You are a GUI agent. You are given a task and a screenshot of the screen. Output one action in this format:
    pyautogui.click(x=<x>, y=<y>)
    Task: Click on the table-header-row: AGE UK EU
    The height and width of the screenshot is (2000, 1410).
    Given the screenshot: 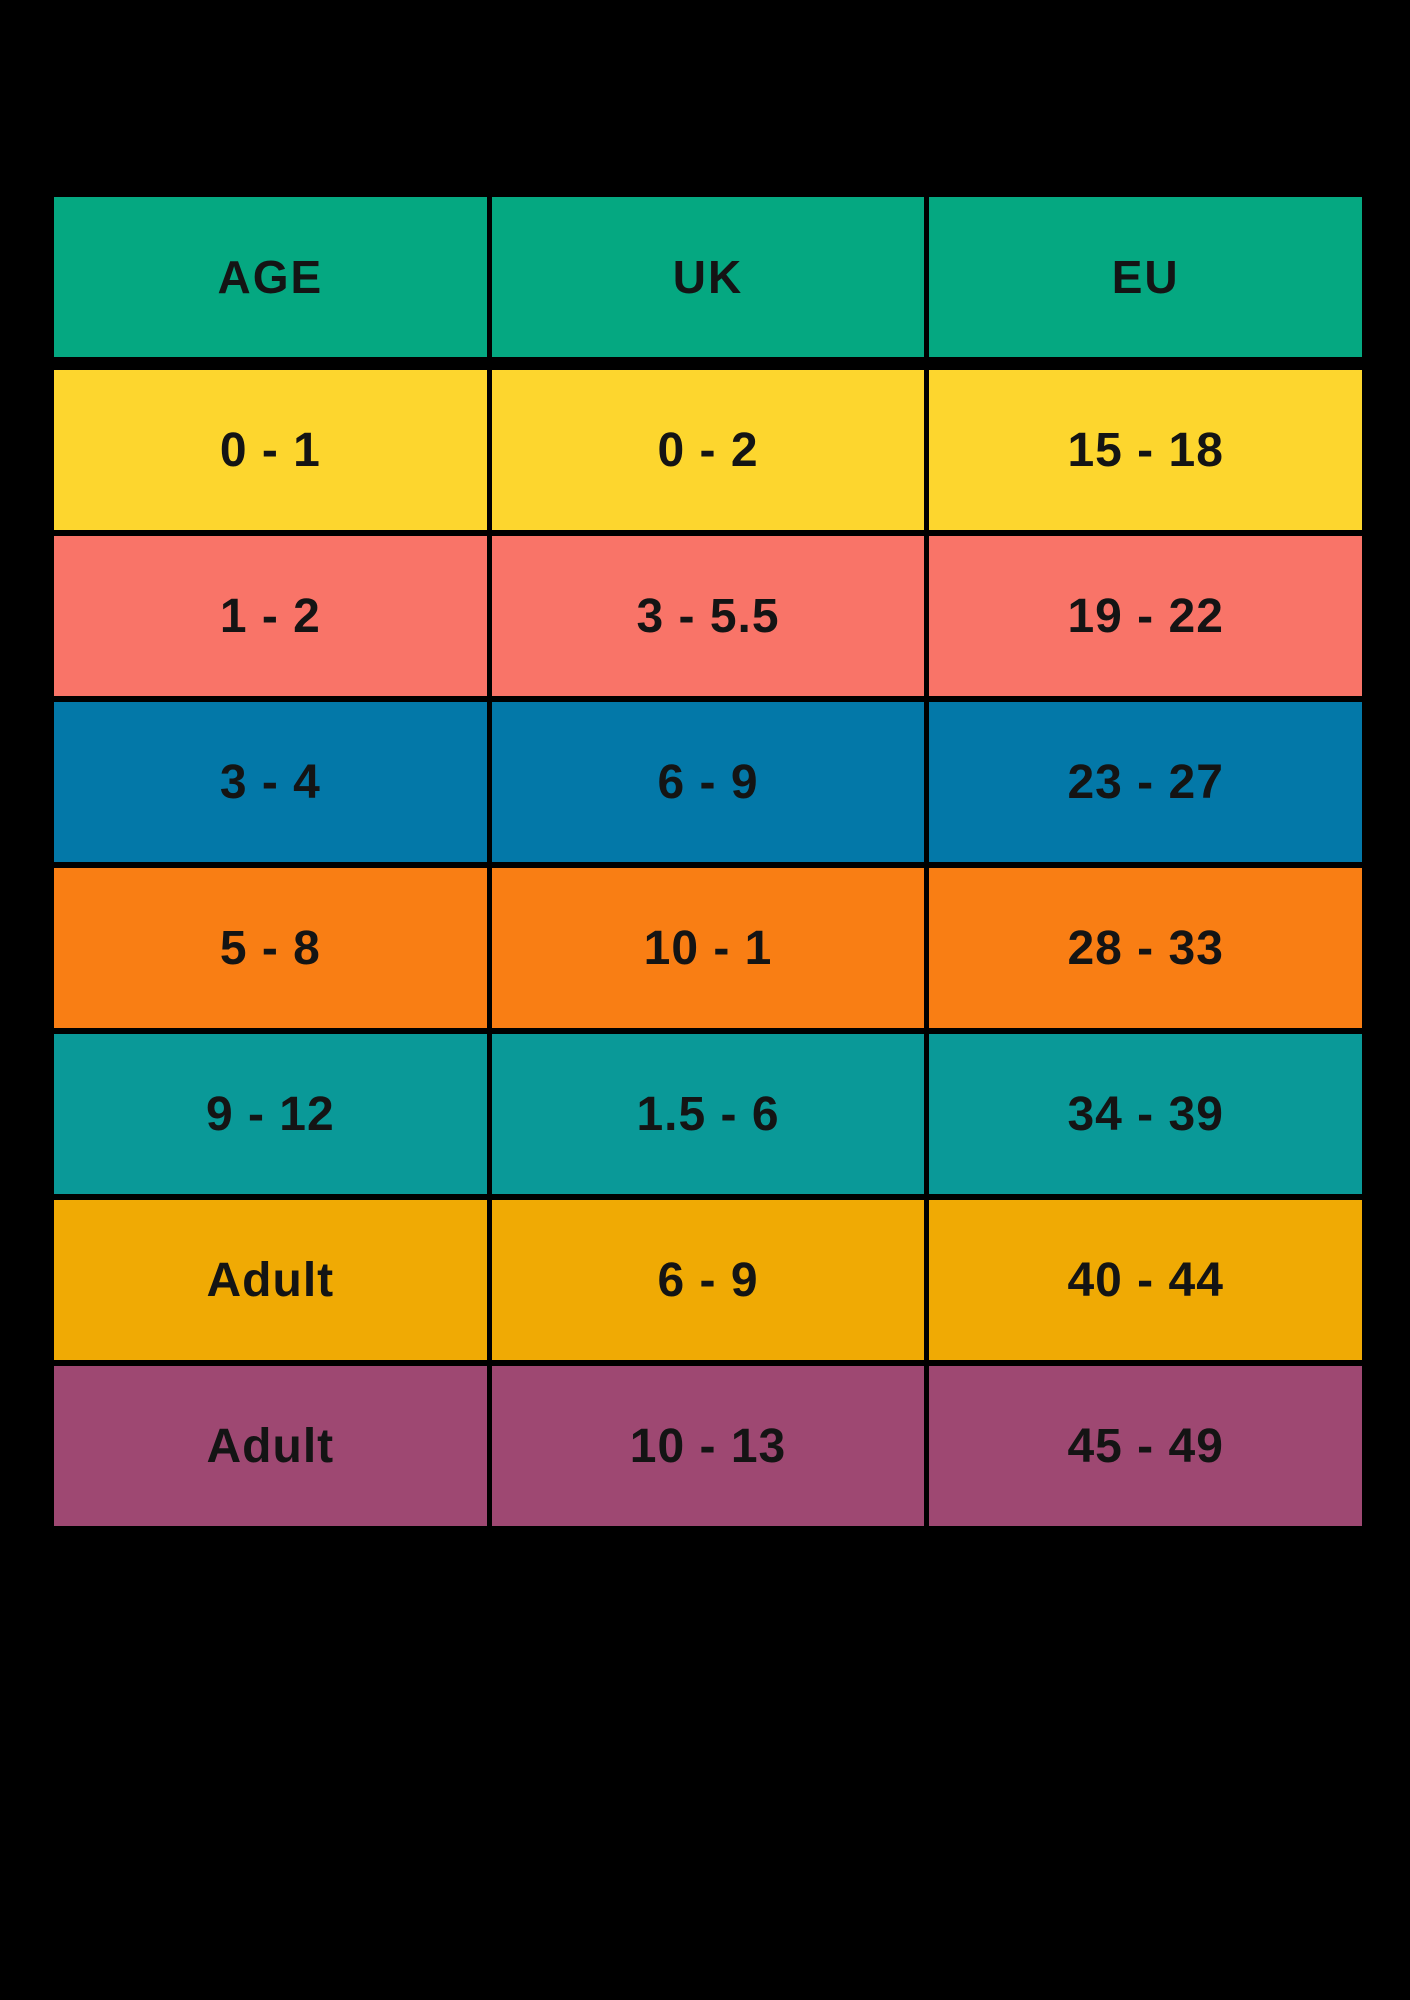 What is the action you would take?
    pyautogui.click(x=708, y=277)
    